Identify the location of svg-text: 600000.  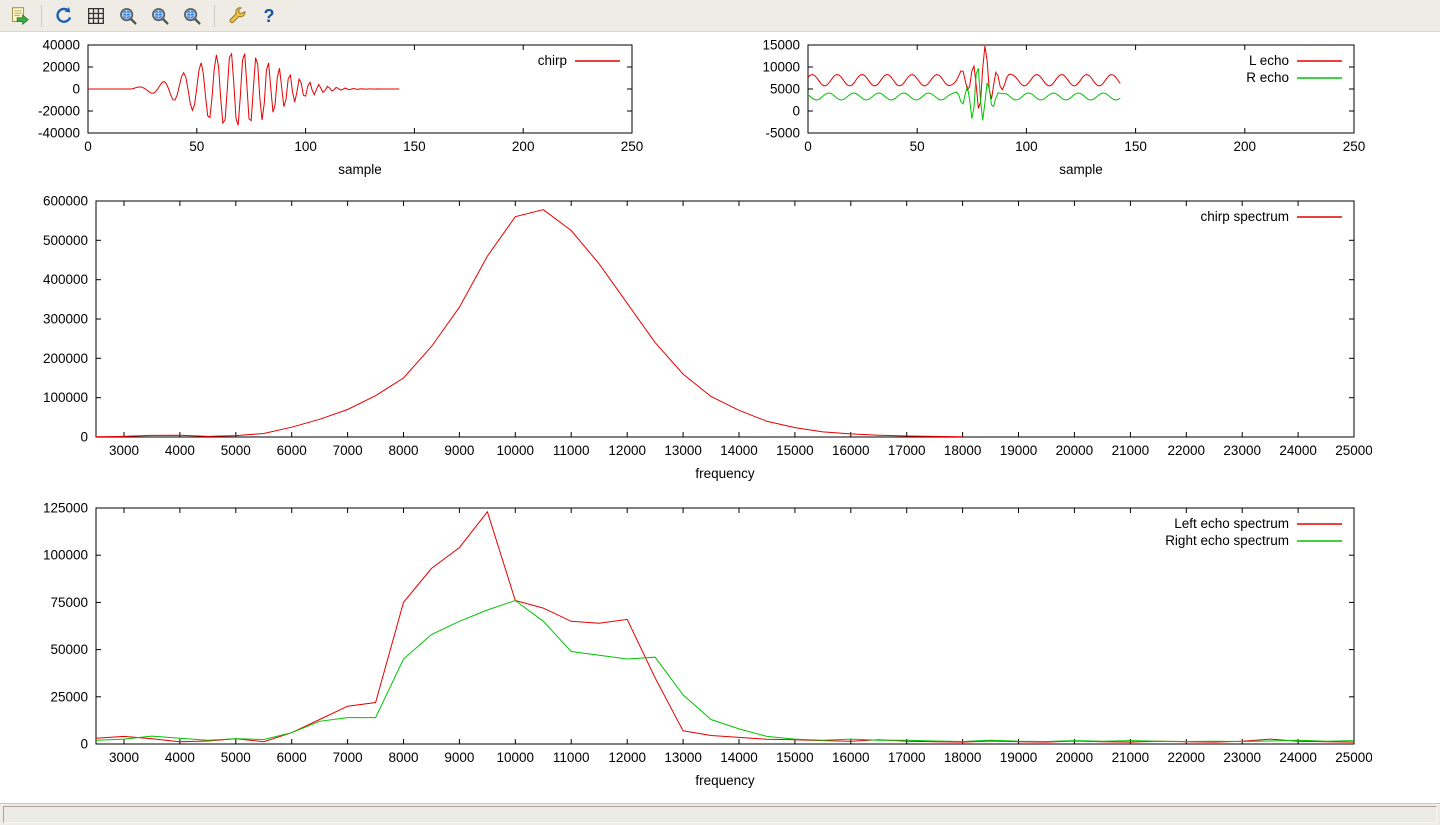
(65, 201).